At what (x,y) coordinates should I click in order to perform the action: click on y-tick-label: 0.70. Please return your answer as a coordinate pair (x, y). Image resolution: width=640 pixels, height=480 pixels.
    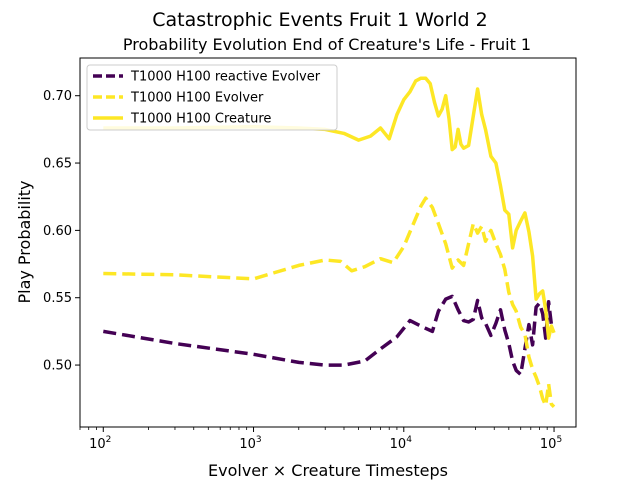
    Looking at the image, I should click on (57, 96).